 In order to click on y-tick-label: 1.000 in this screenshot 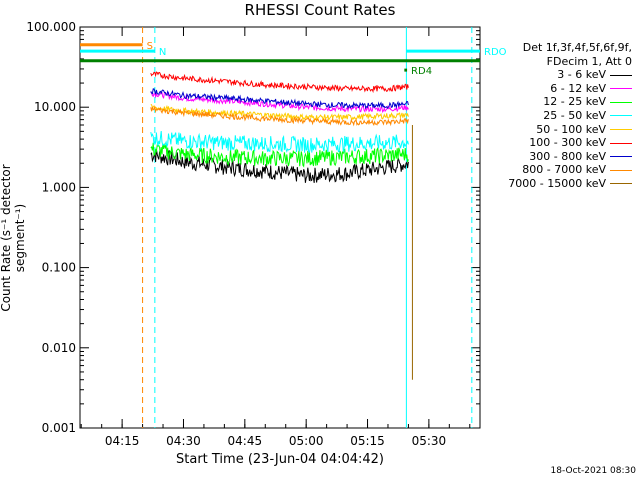, I will do `click(59, 187)`.